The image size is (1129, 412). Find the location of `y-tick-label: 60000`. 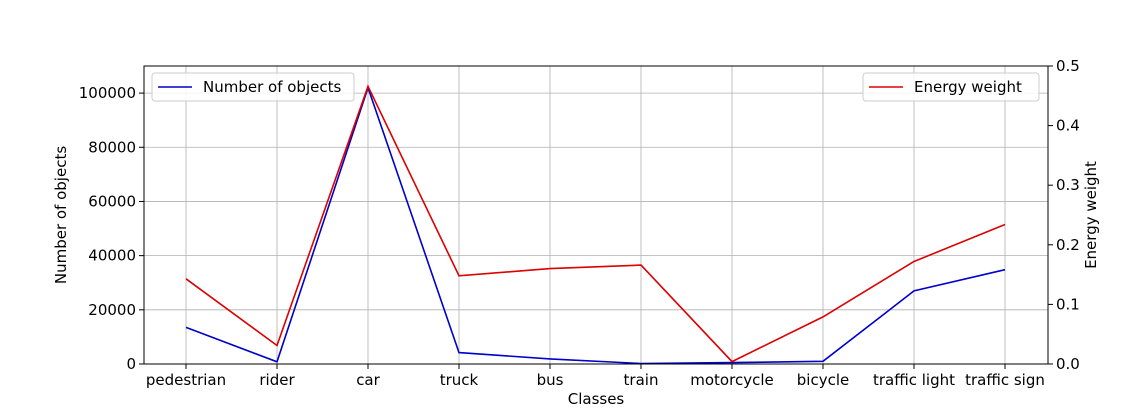

y-tick-label: 60000 is located at coordinates (112, 201).